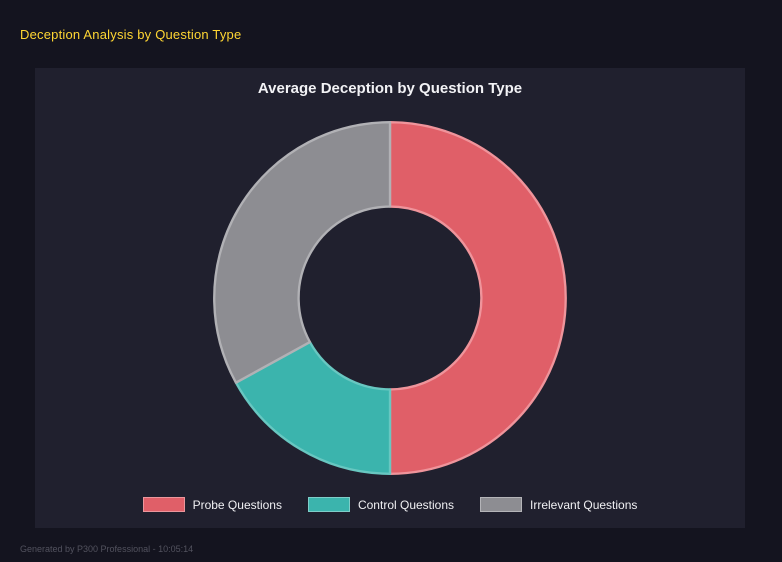 This screenshot has width=782, height=562. Describe the element at coordinates (131, 34) in the screenshot. I see `page-title: Deception Analysis by Question Type` at that location.